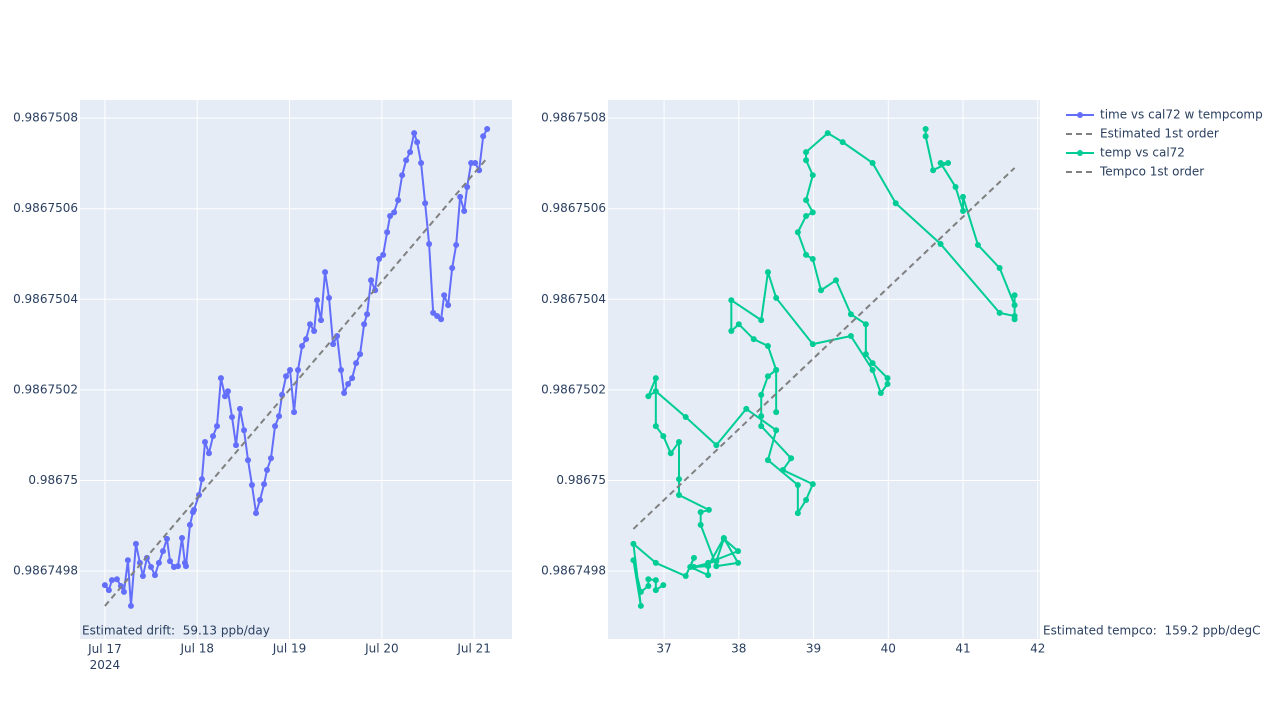 This screenshot has height=724, width=1280. Describe the element at coordinates (573, 571) in the screenshot. I see `y-tick-label: 0.9867498` at that location.